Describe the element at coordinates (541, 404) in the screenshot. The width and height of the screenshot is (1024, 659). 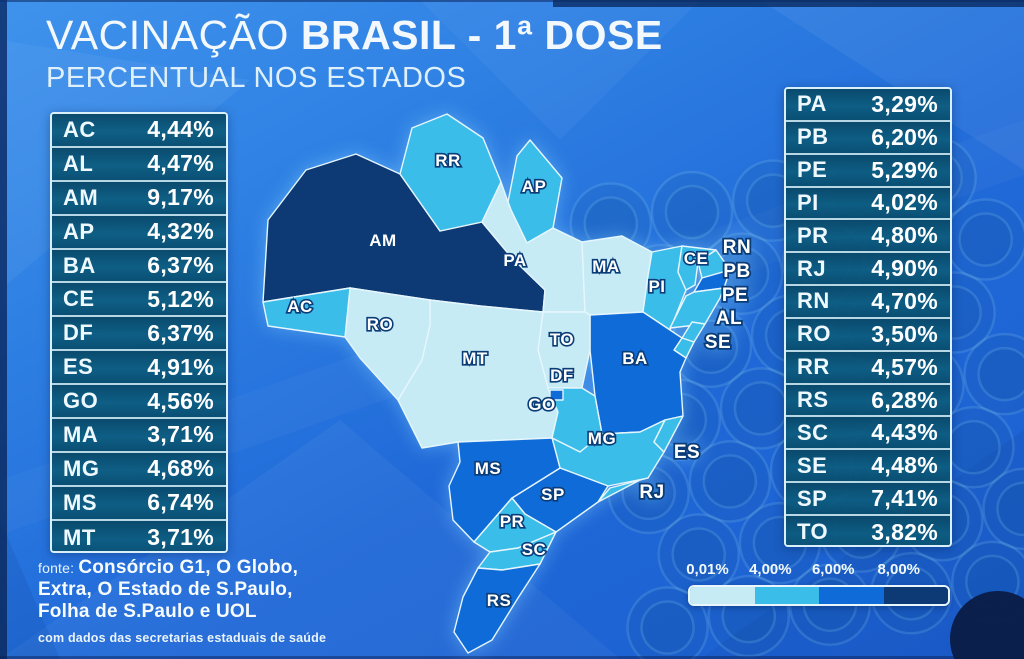
I see `map-state-label: GO` at that location.